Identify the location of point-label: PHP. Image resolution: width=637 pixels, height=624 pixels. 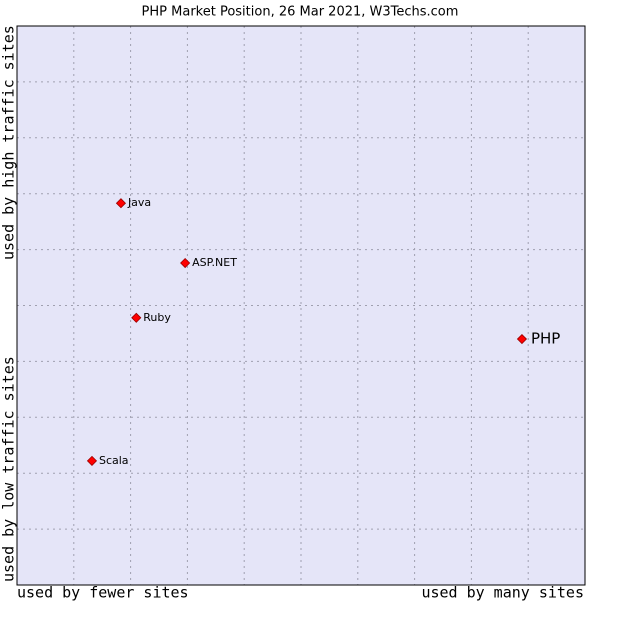
(545, 339).